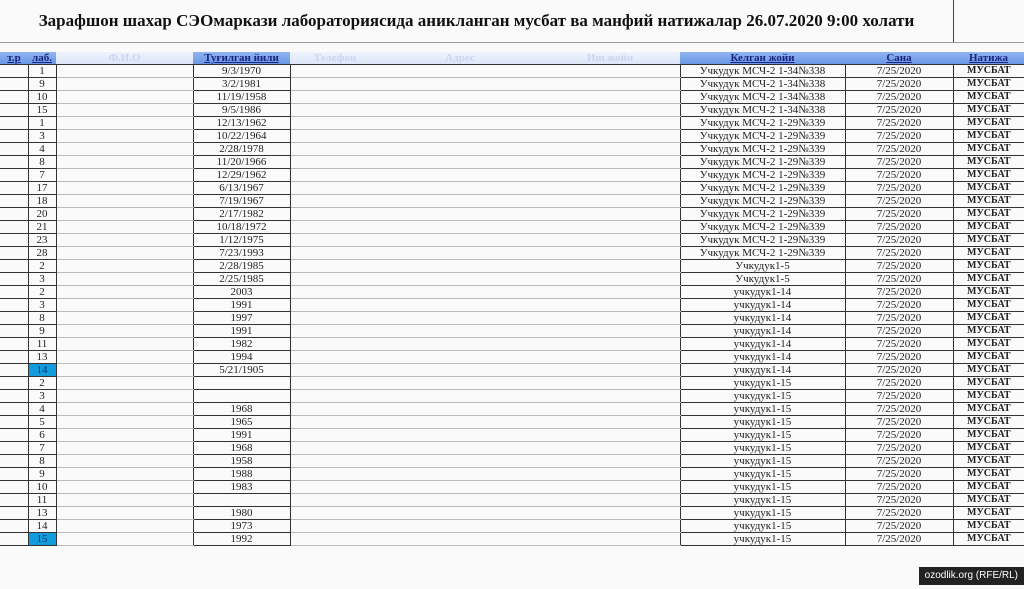 The height and width of the screenshot is (589, 1024). Describe the element at coordinates (42, 500) in the screenshot. I see `cell-lab: 11` at that location.